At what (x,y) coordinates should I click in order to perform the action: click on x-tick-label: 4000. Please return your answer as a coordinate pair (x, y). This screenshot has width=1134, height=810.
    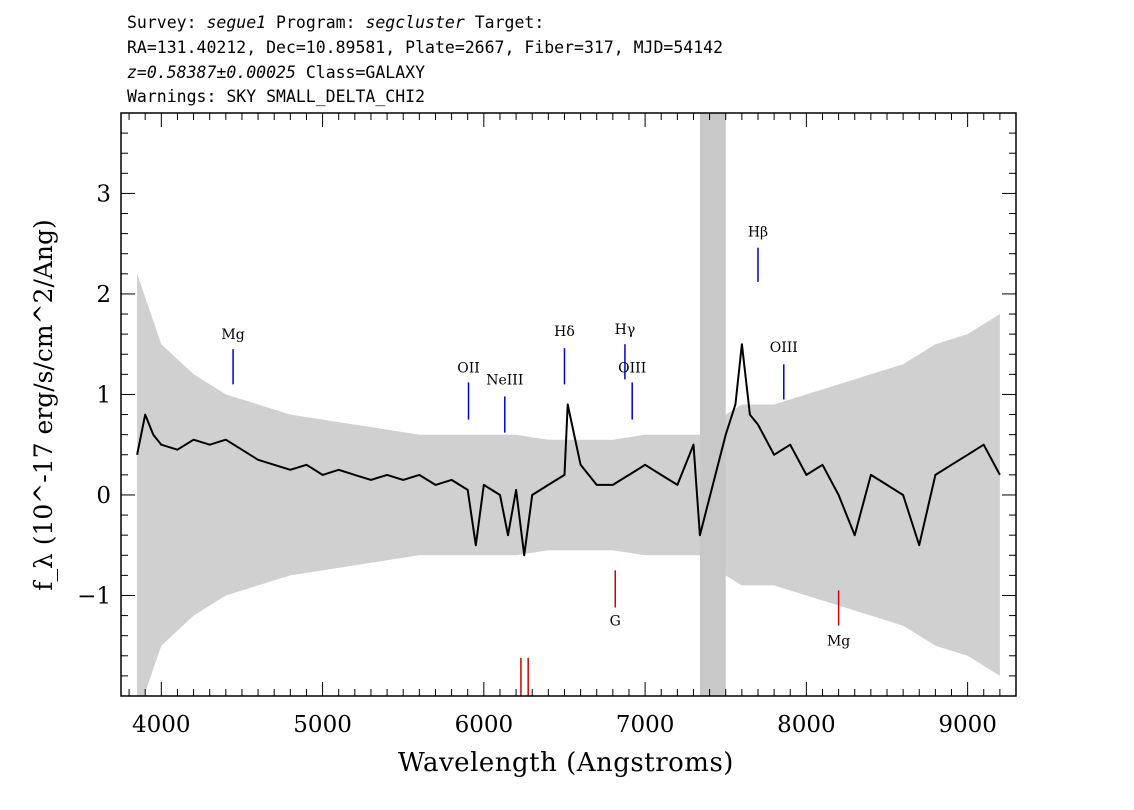
    Looking at the image, I should click on (161, 725).